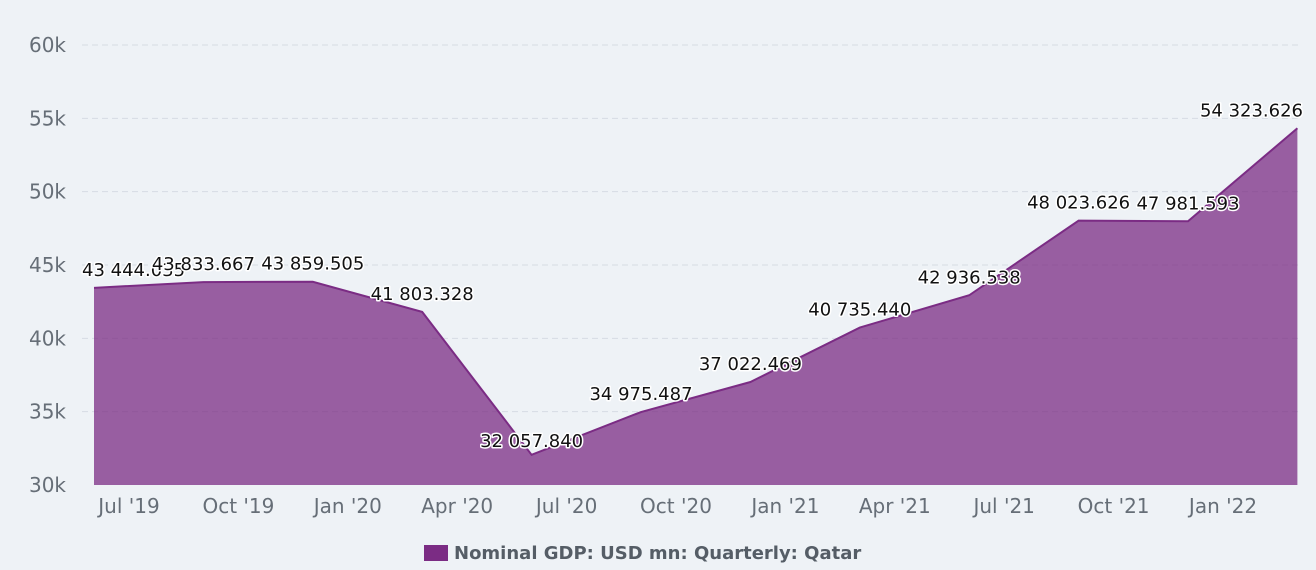  Describe the element at coordinates (457, 506) in the screenshot. I see `x-tick-label: Apr '20` at that location.